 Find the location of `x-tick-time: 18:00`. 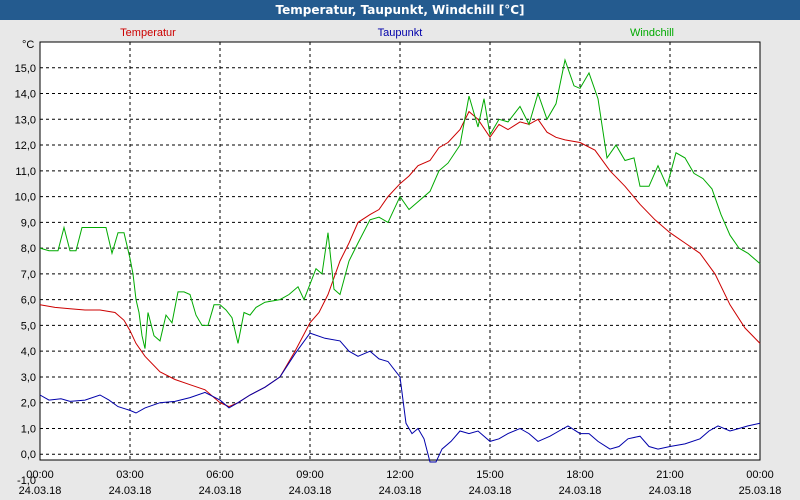

x-tick-time: 18:00 is located at coordinates (580, 475).